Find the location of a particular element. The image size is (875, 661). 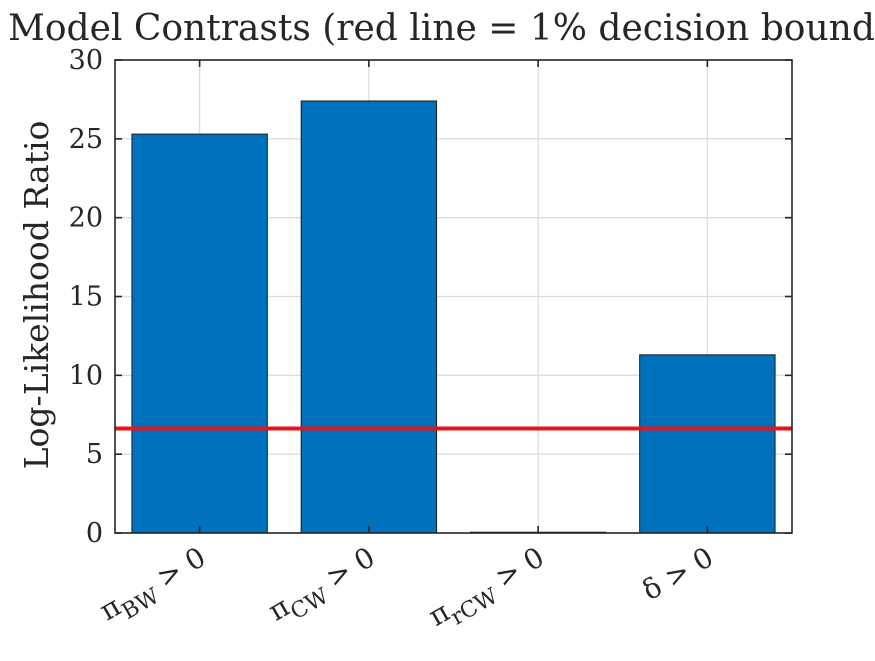

y-tick-label: 5 is located at coordinates (94, 454).